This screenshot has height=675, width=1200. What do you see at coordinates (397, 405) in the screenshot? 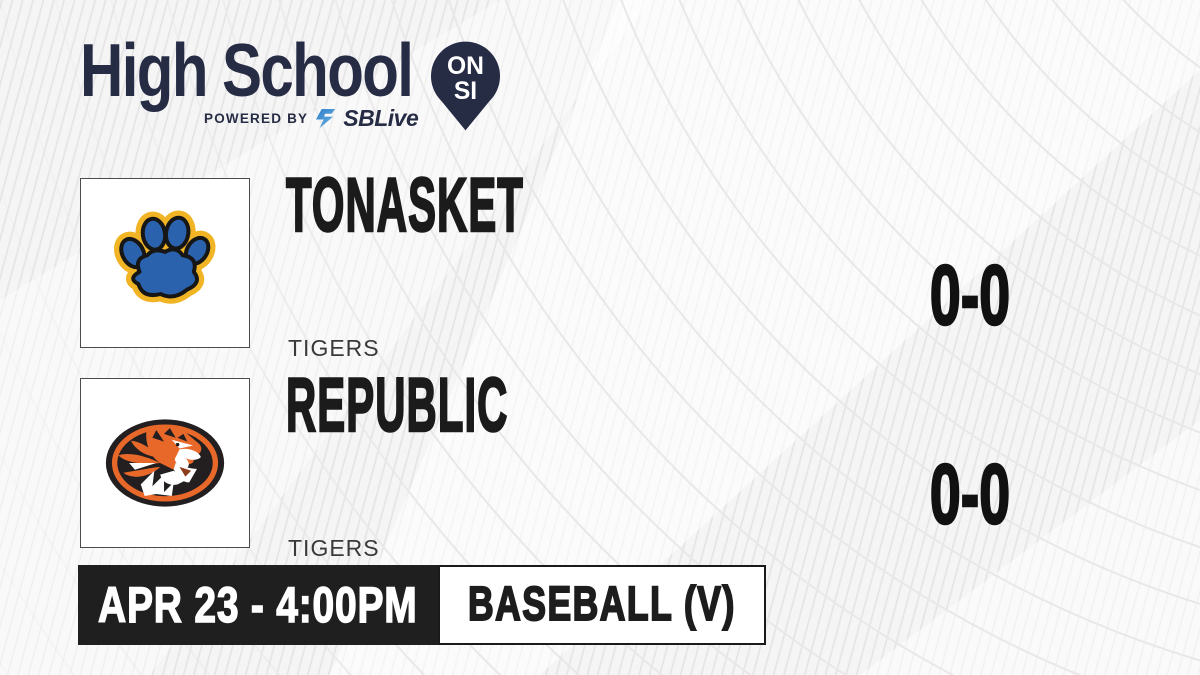
I see `team-name: REPUBLIC` at bounding box center [397, 405].